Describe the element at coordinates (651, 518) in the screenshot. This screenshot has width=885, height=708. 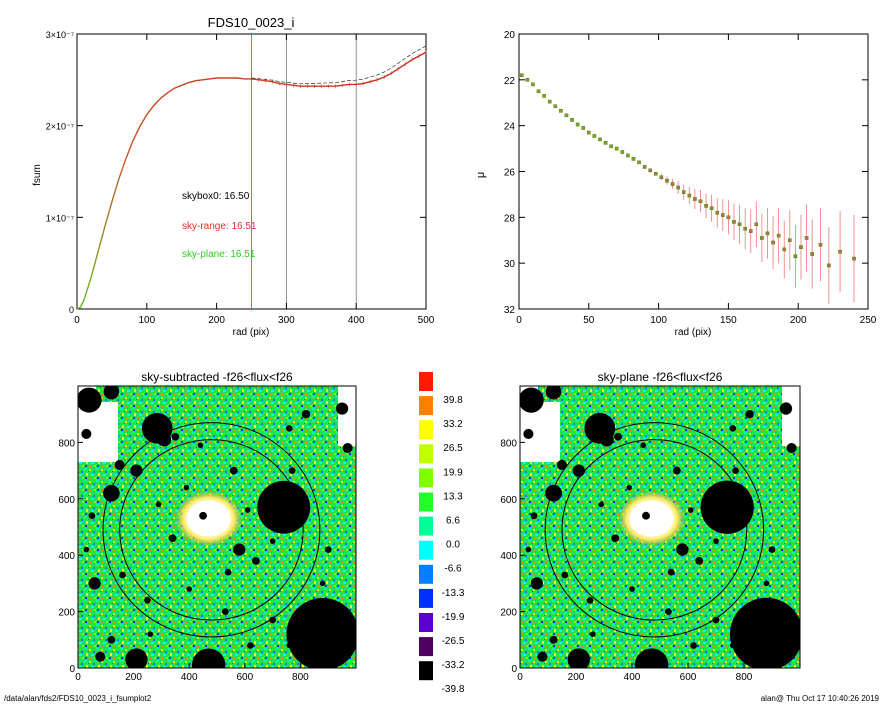
I see `galaxy-core` at that location.